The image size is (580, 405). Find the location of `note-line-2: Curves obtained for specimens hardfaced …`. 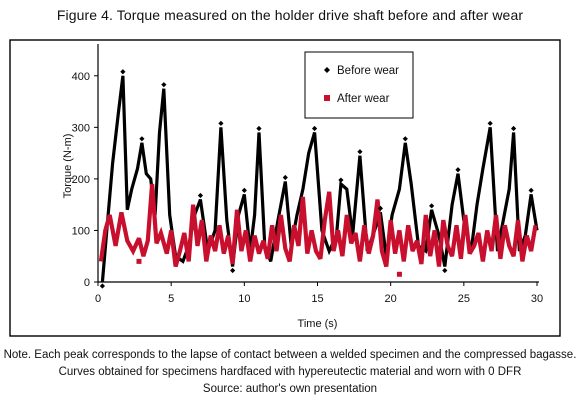

note-line-2: Curves obtained for specimens hardfaced … is located at coordinates (290, 372).